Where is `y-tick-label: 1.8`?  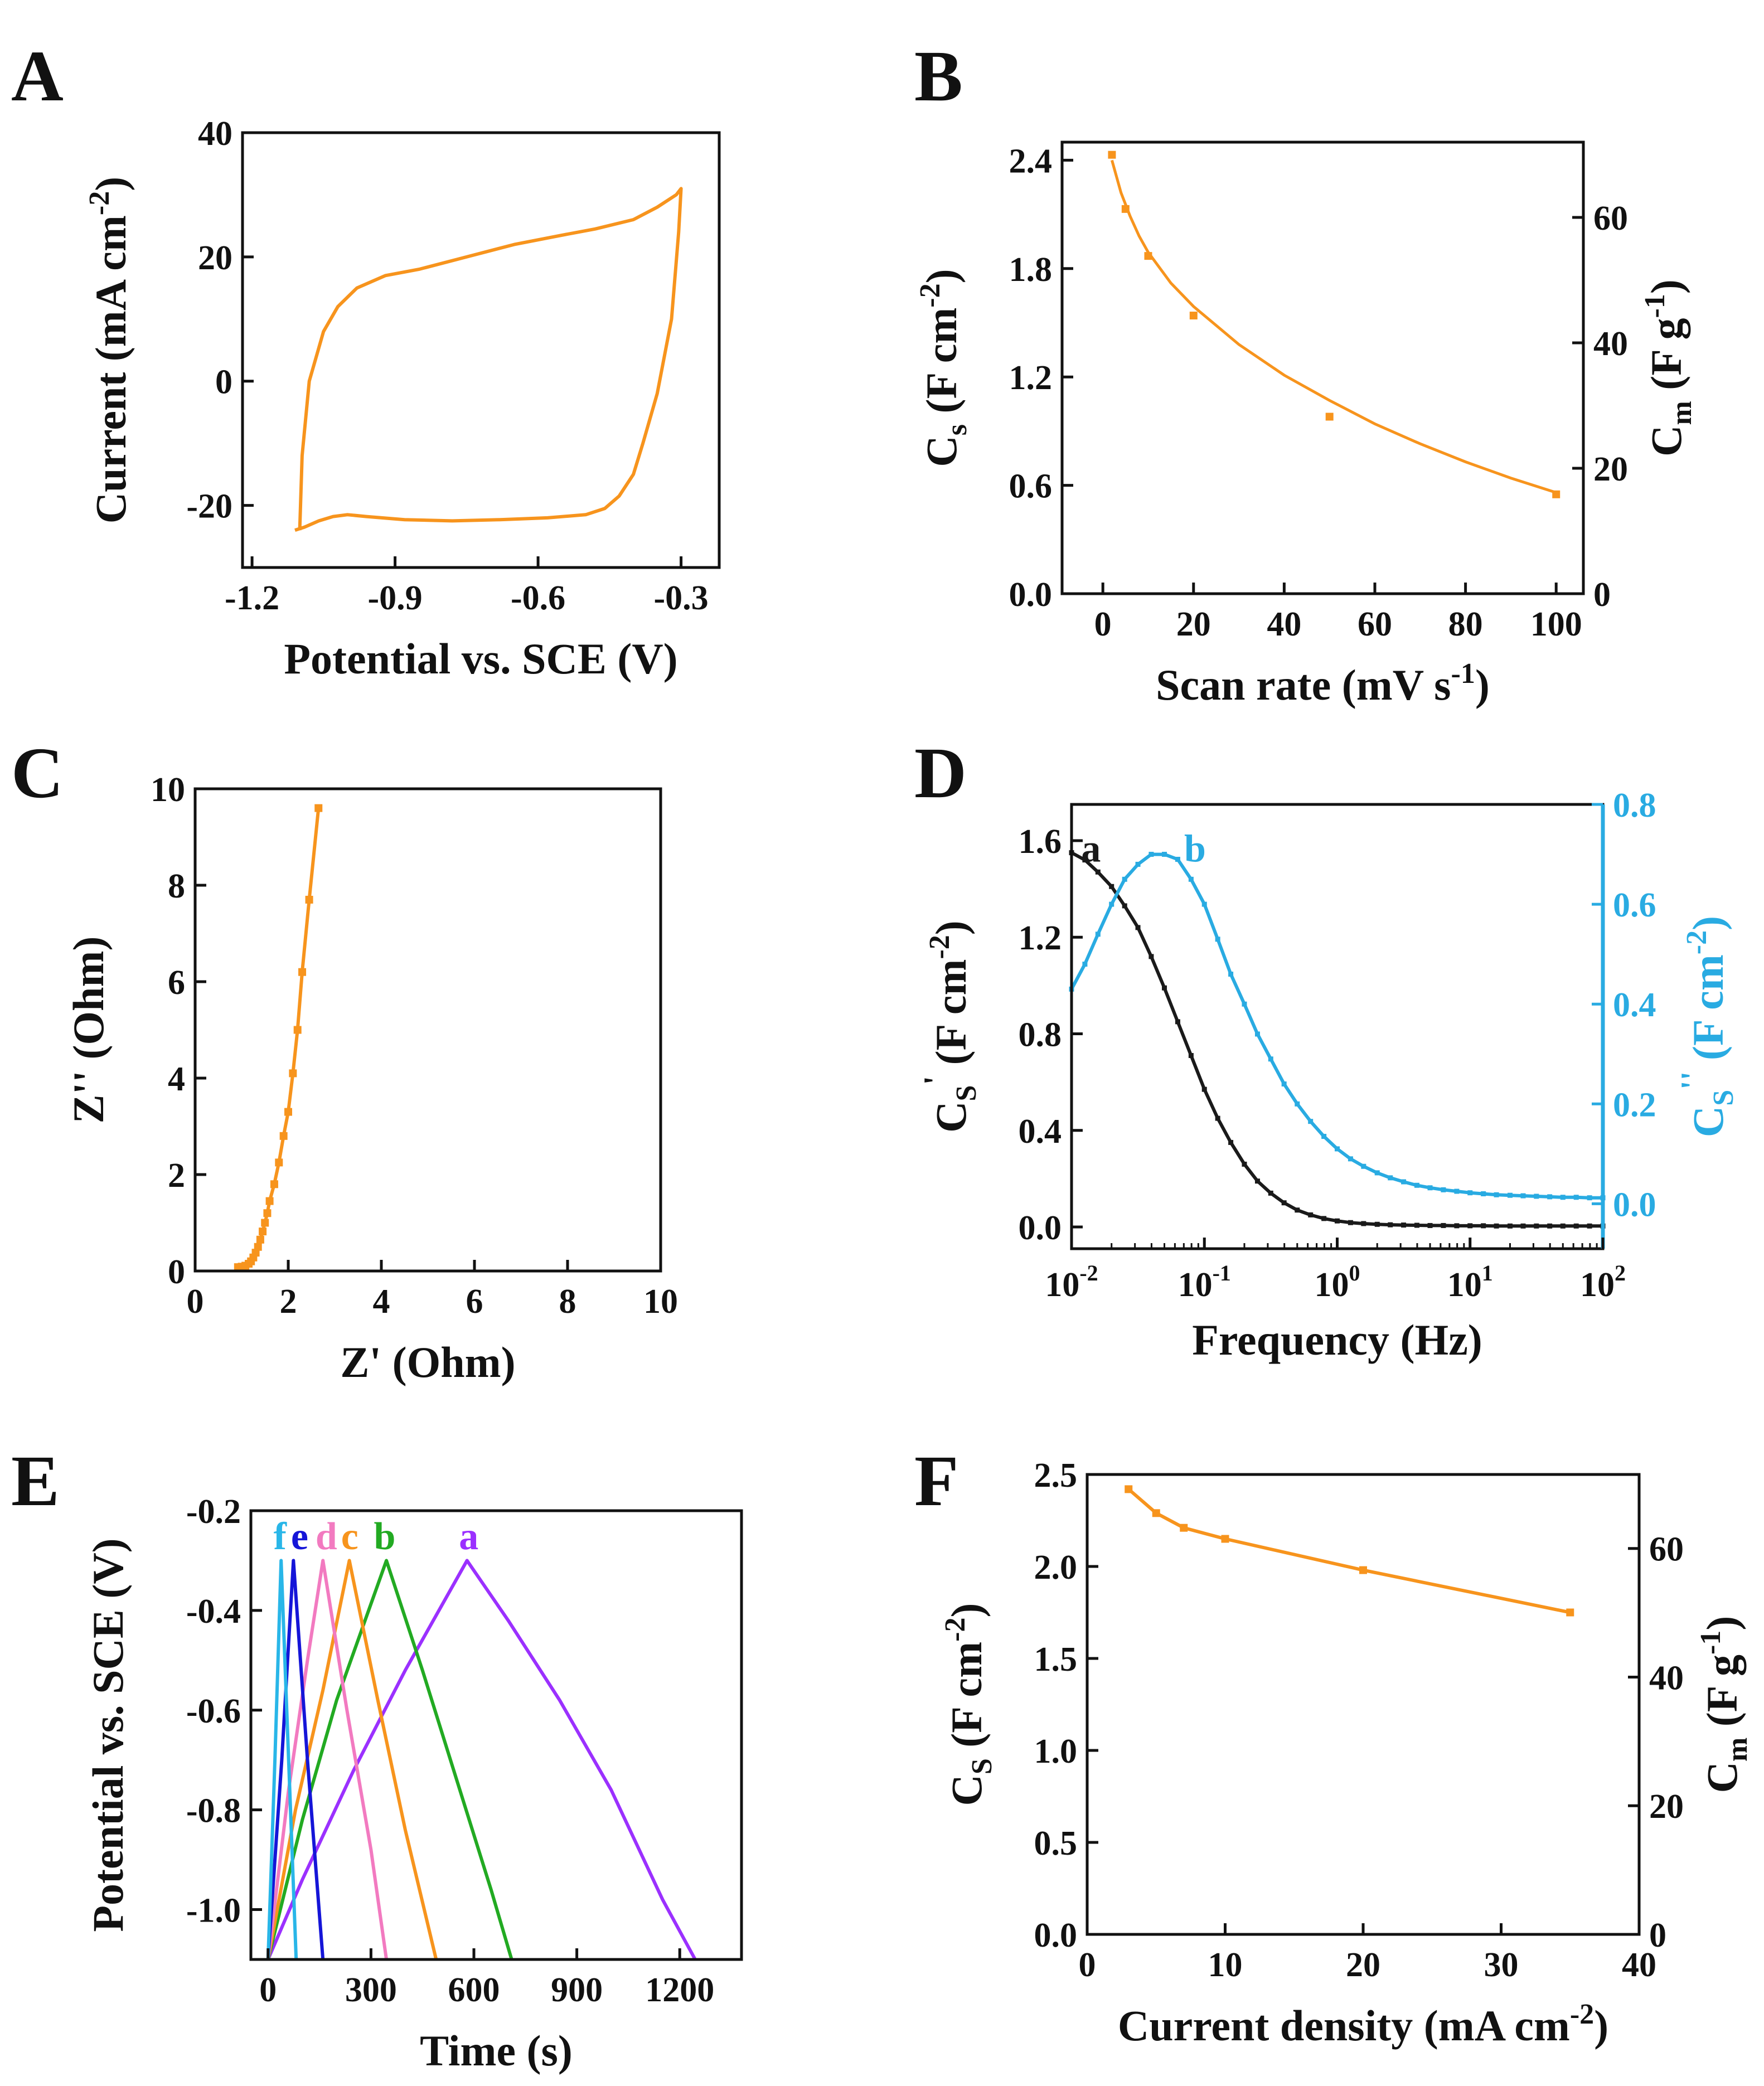 y-tick-label: 1.8 is located at coordinates (1031, 270).